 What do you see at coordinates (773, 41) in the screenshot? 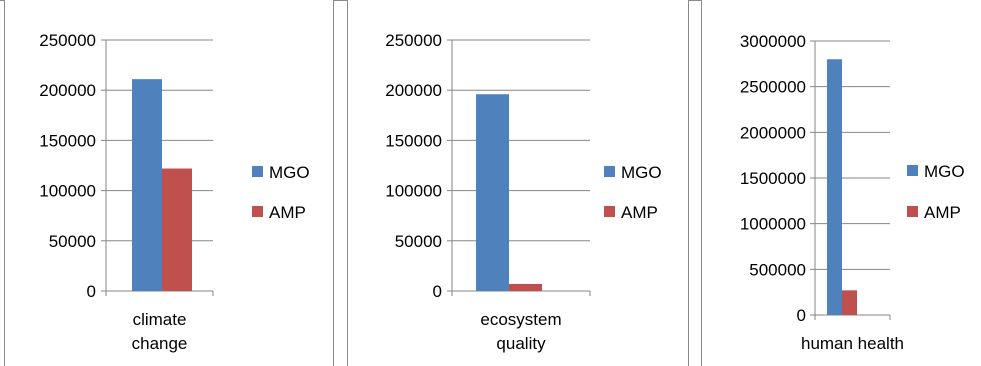
I see `y-tick-label: 3000000` at bounding box center [773, 41].